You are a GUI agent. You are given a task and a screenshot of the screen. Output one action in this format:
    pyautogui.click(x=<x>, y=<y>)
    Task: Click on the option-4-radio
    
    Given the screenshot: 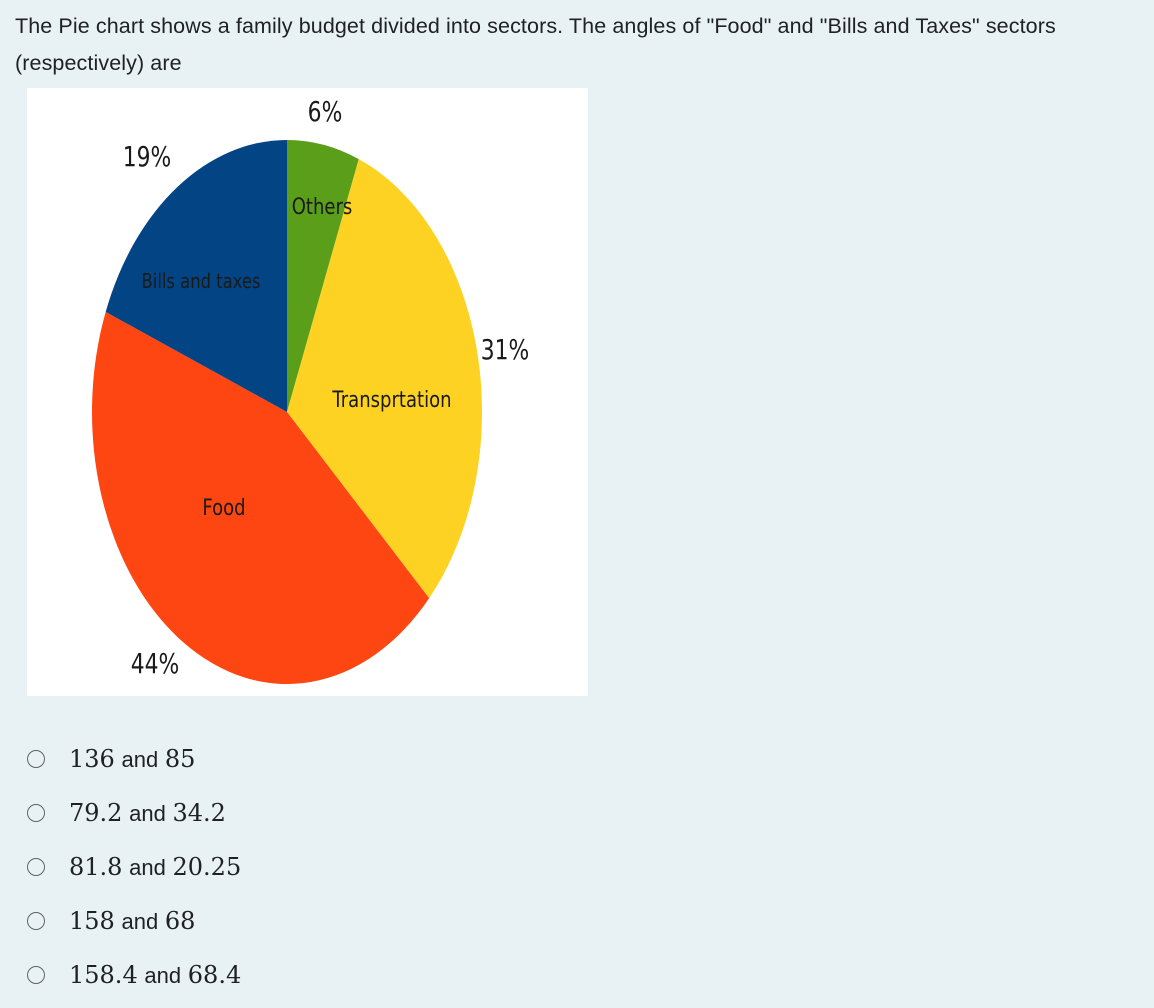 What is the action you would take?
    pyautogui.click(x=36, y=921)
    